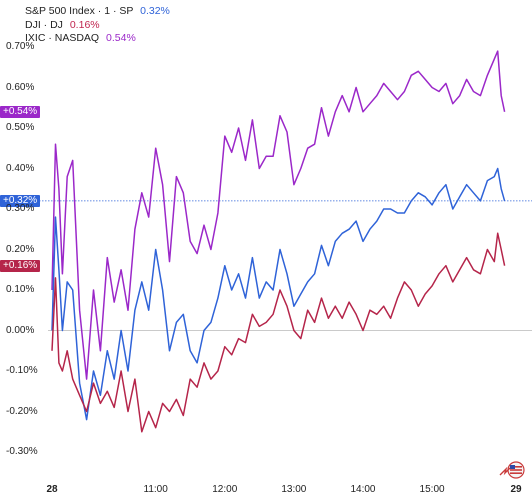  What do you see at coordinates (20, 87) in the screenshot?
I see `y-tick-label: 0.60%` at bounding box center [20, 87].